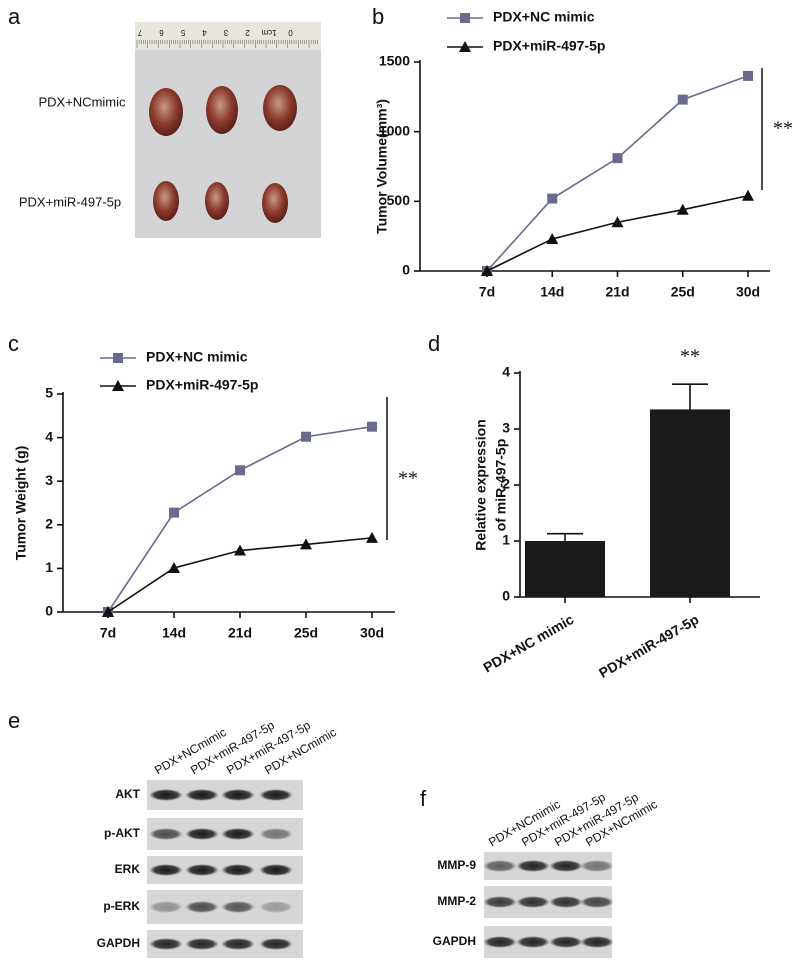  What do you see at coordinates (122, 833) in the screenshot?
I see `blot-row-label: p-AKT` at bounding box center [122, 833].